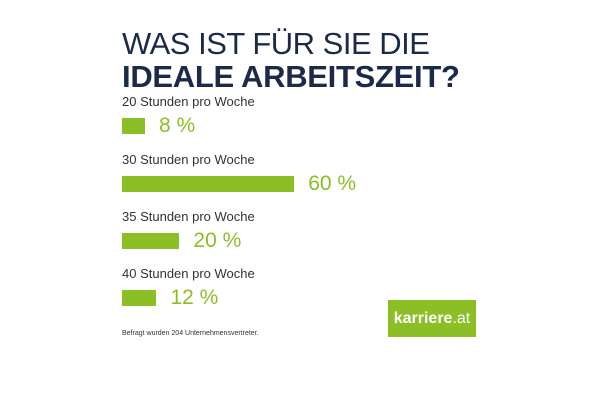  Describe the element at coordinates (291, 76) in the screenshot. I see `chart-title-line2: IDEALE ARBEITSZEIT?` at that location.